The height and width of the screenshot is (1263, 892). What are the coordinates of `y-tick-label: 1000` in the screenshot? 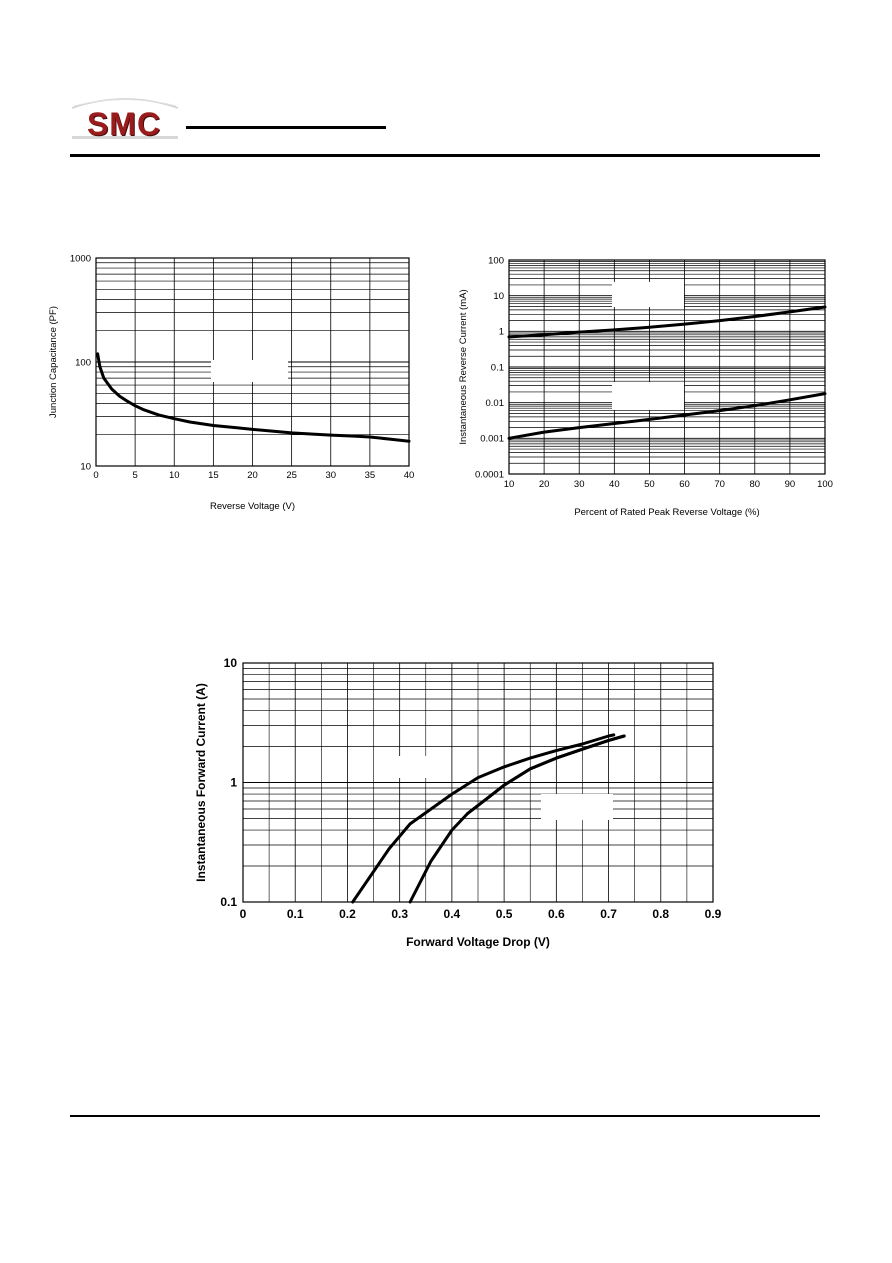 It's located at (80, 258).